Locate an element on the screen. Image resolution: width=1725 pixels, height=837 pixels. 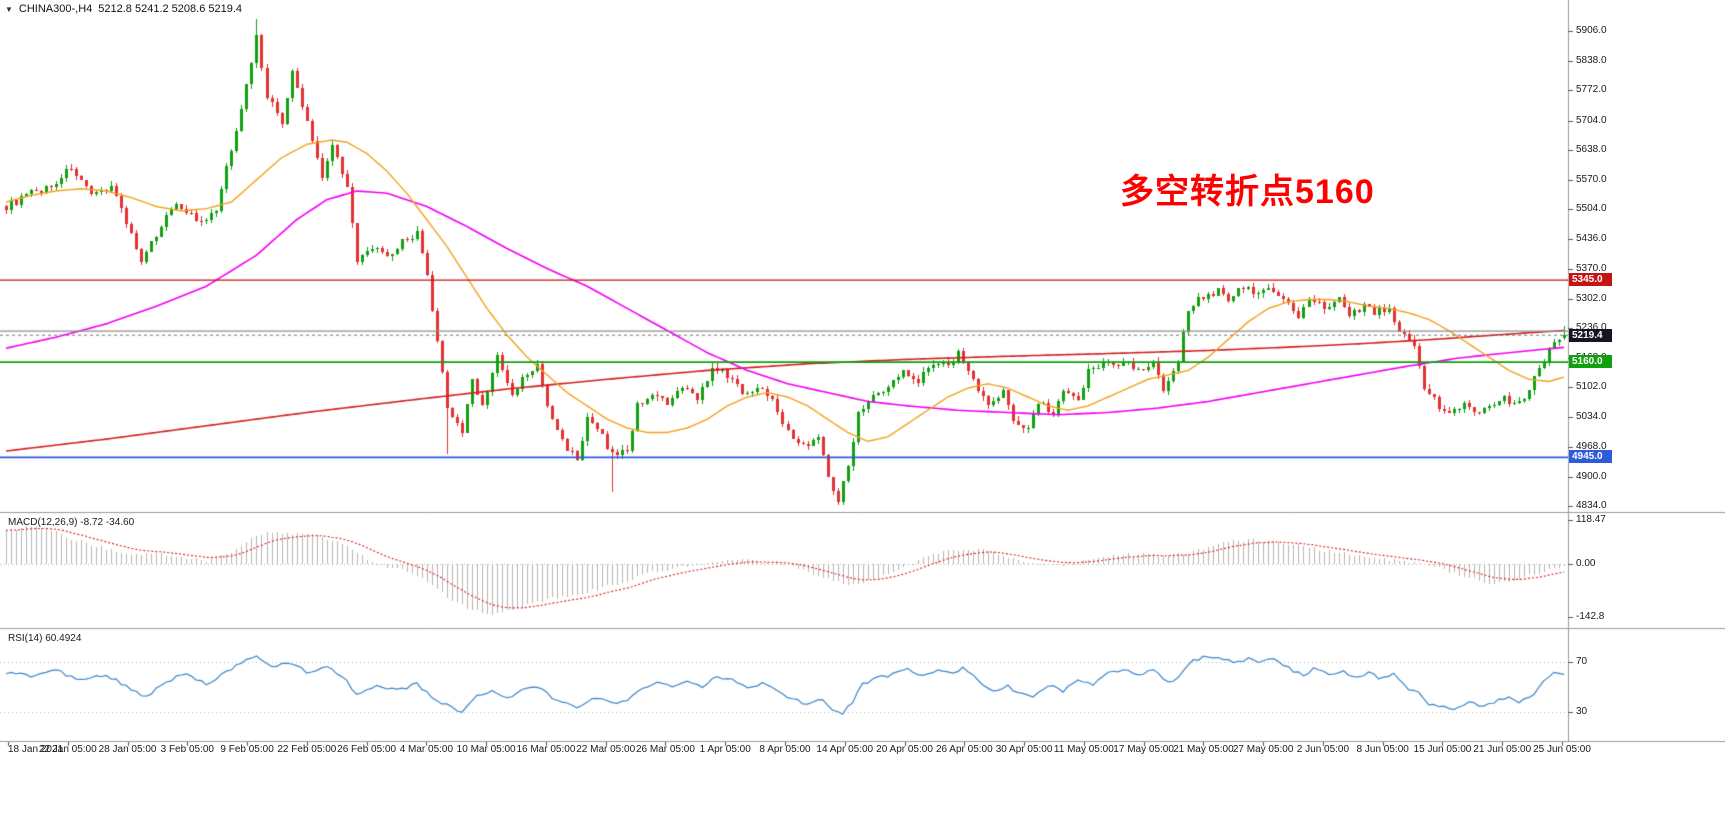
time-axis is located at coordinates (784, 751).